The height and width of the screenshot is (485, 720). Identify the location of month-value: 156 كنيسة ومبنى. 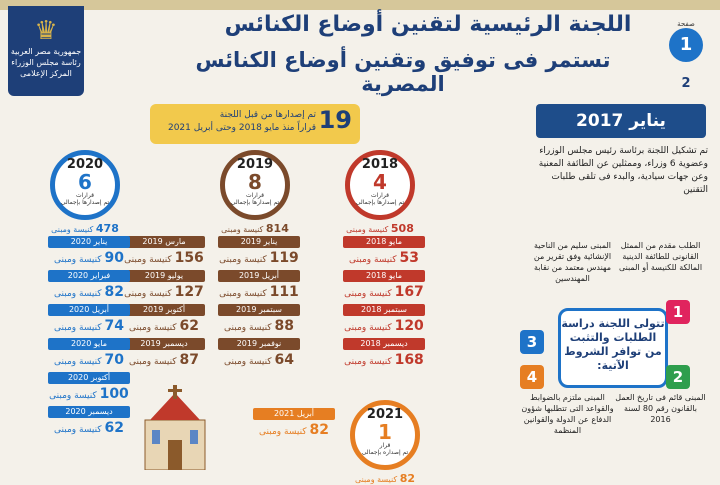
(164, 258).